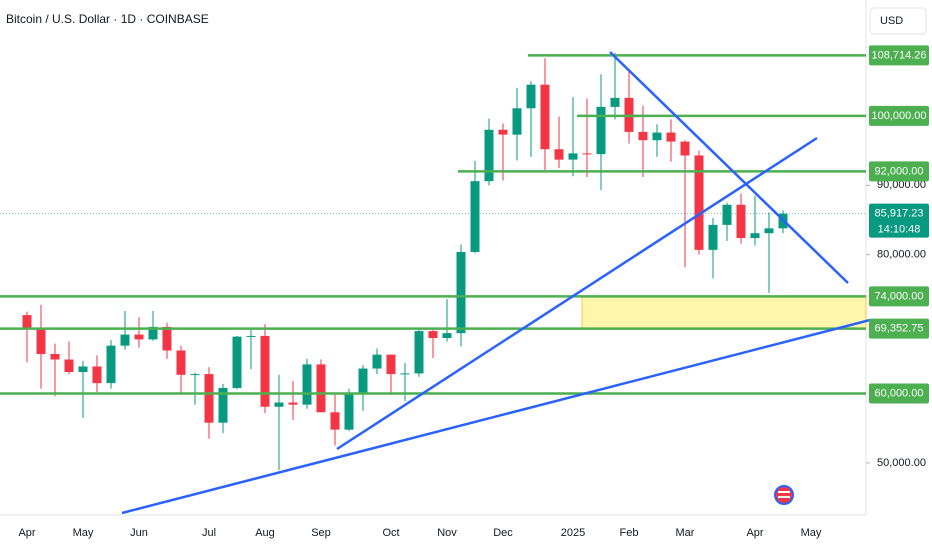 This screenshot has width=932, height=550. I want to click on y-tick-label: 80,000.00, so click(901, 255).